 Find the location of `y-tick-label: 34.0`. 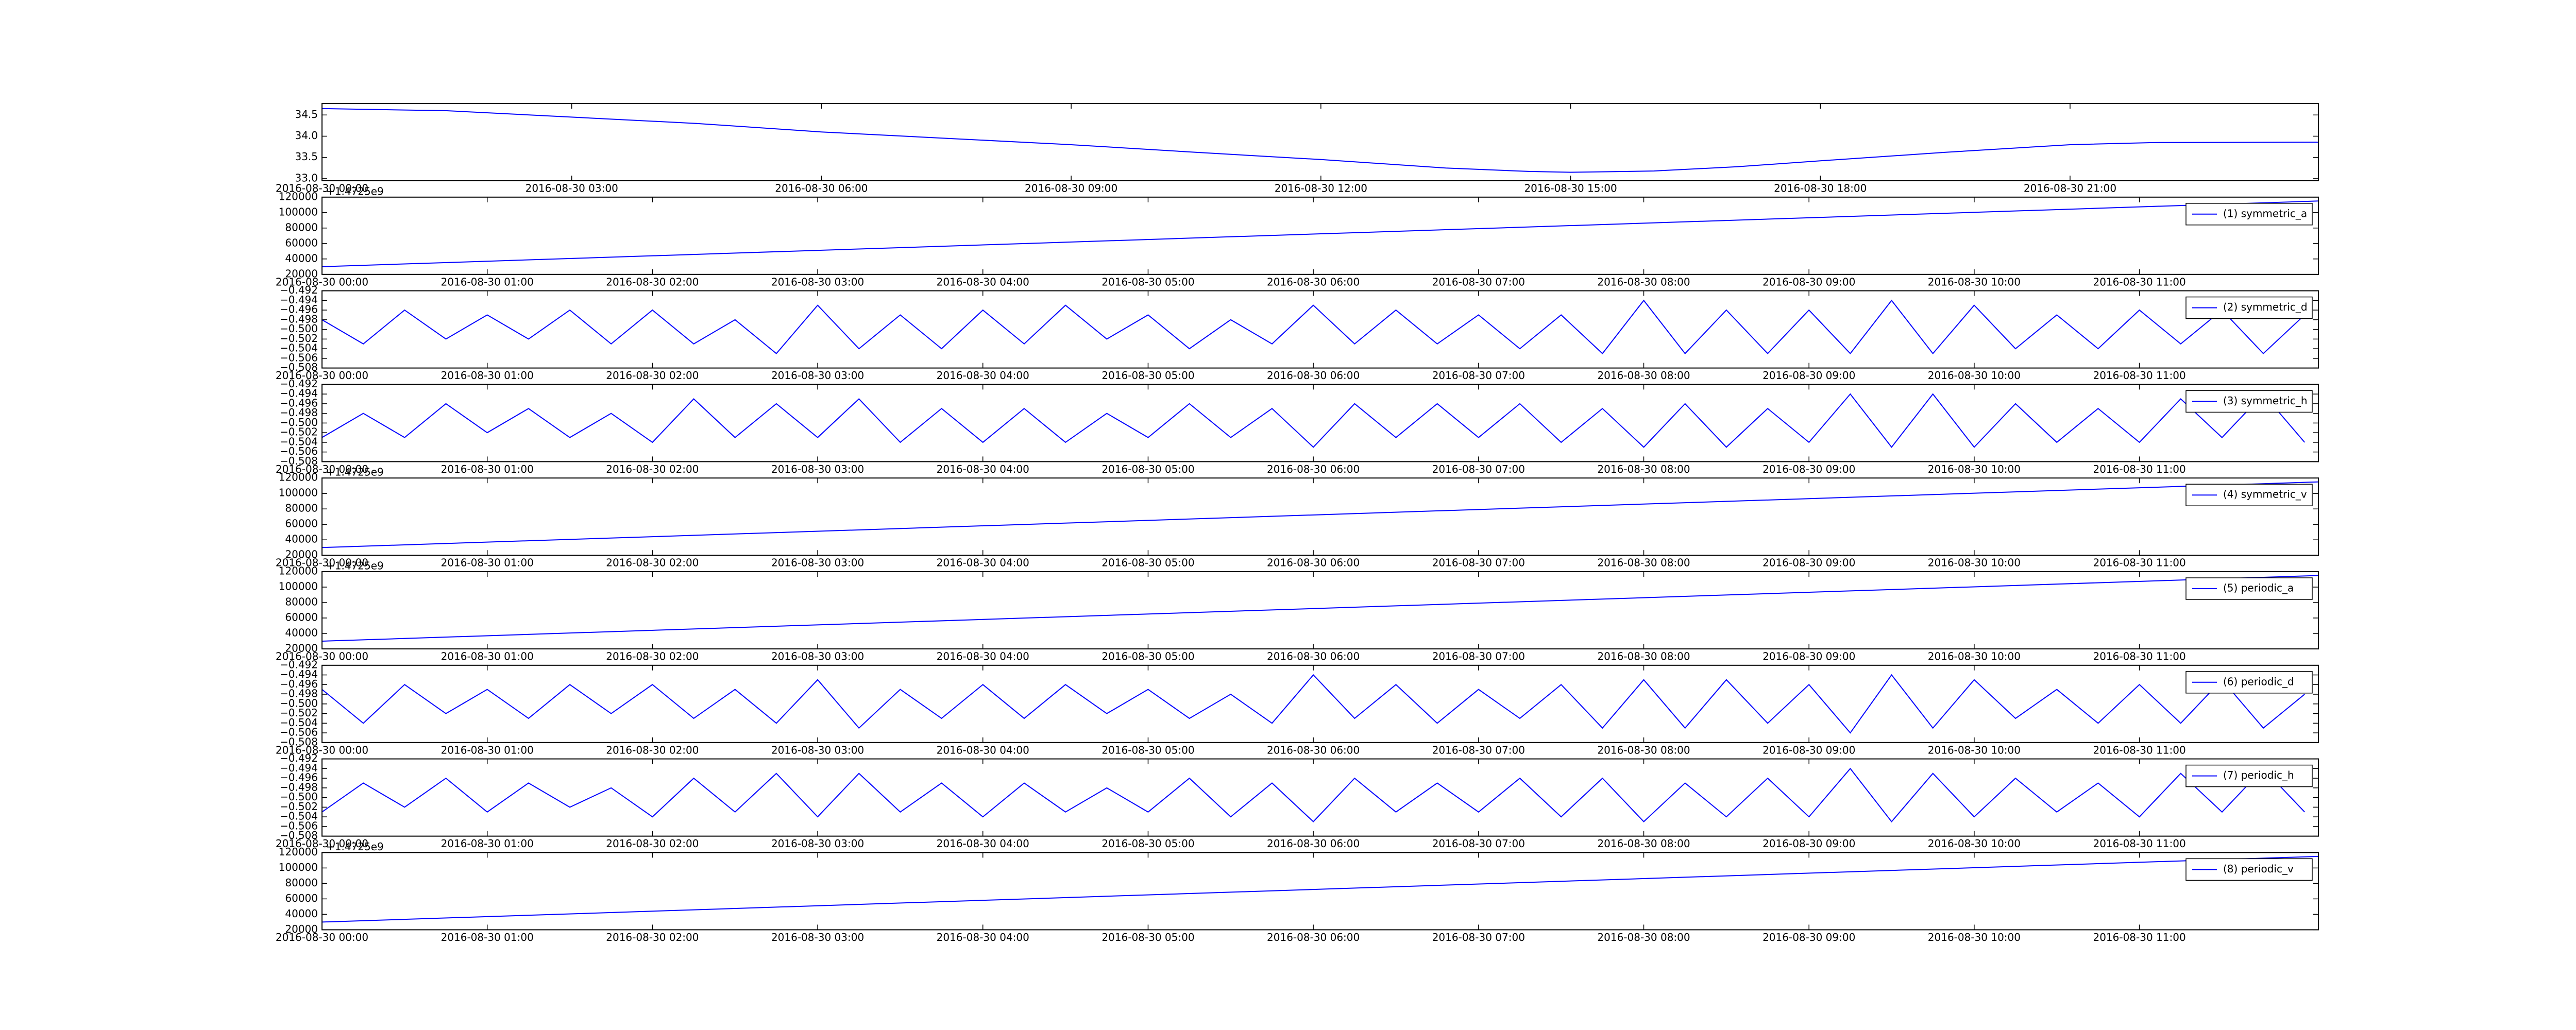

y-tick-label: 34.0 is located at coordinates (306, 136).